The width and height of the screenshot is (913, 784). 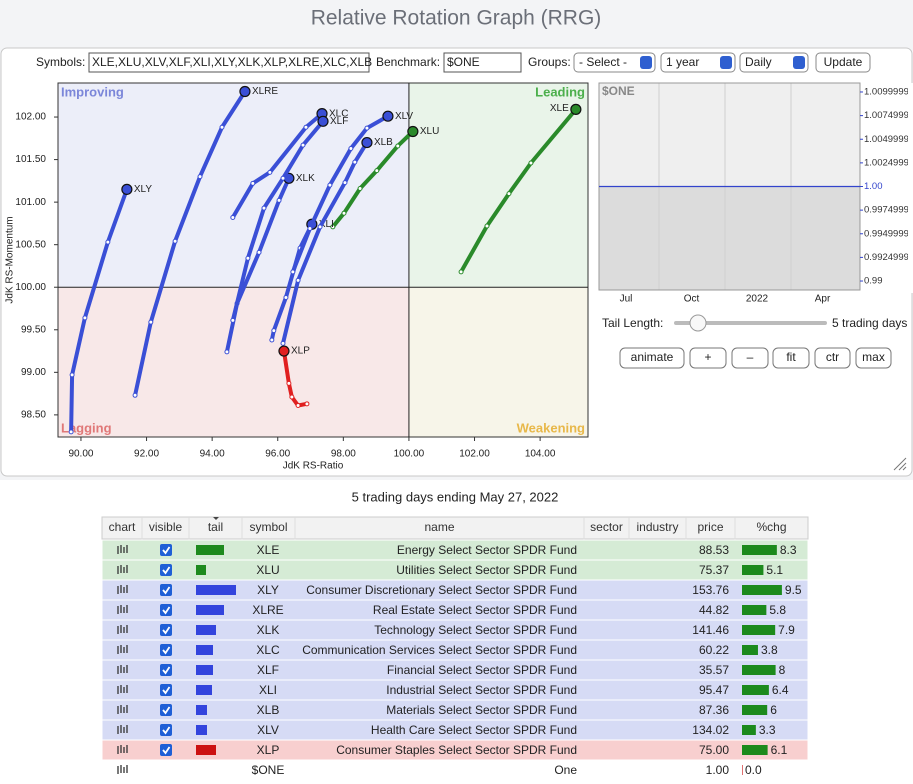 I want to click on symbols-input, so click(x=229, y=62).